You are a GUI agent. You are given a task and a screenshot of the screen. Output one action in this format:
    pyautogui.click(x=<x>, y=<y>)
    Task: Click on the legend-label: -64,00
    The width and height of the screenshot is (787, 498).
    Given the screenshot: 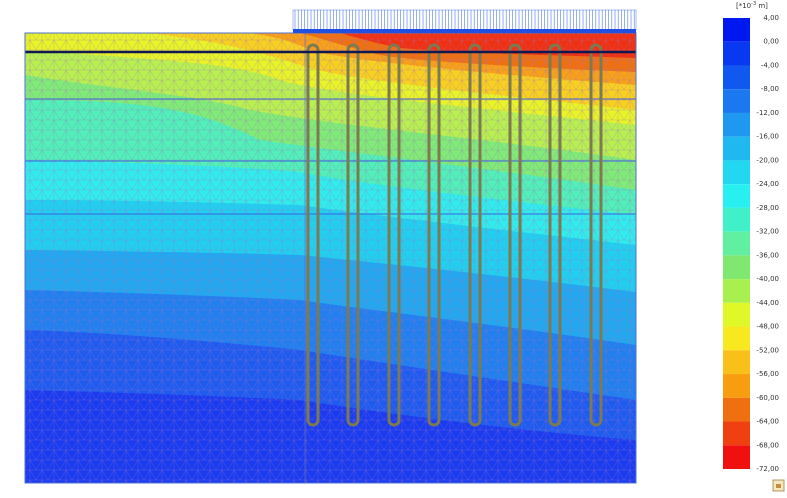 What is the action you would take?
    pyautogui.click(x=767, y=422)
    